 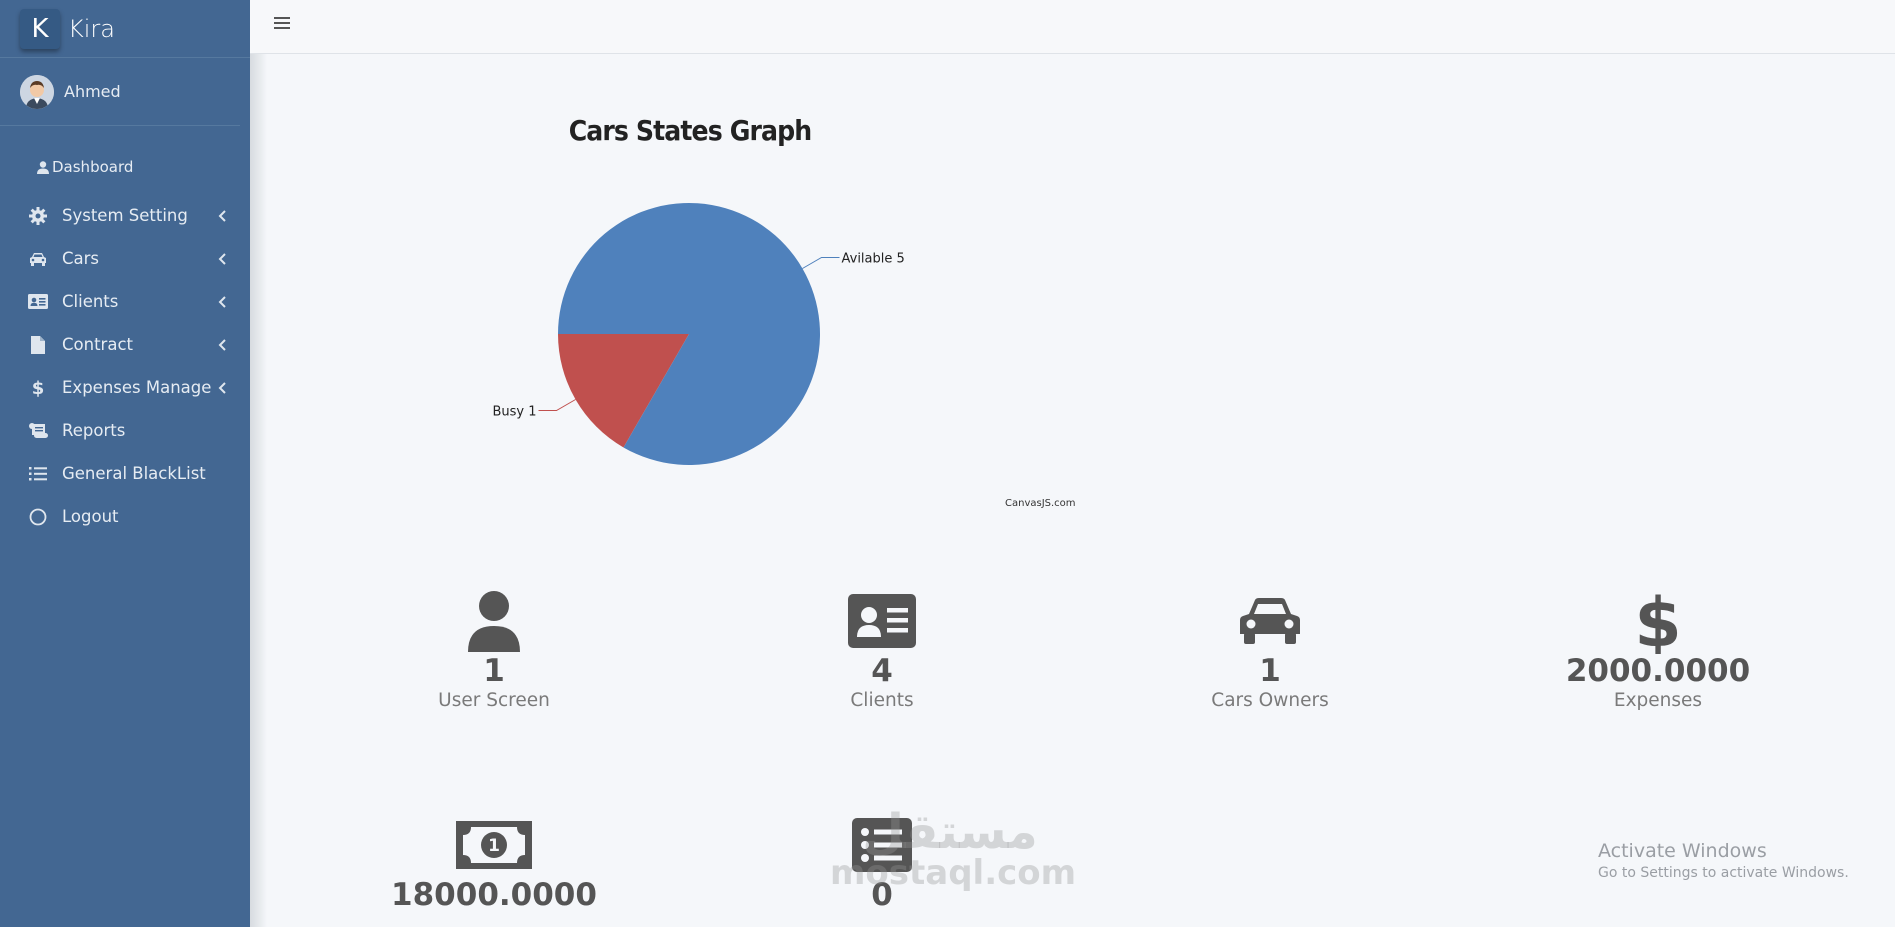 I want to click on menu-toggle-icon, so click(x=282, y=23).